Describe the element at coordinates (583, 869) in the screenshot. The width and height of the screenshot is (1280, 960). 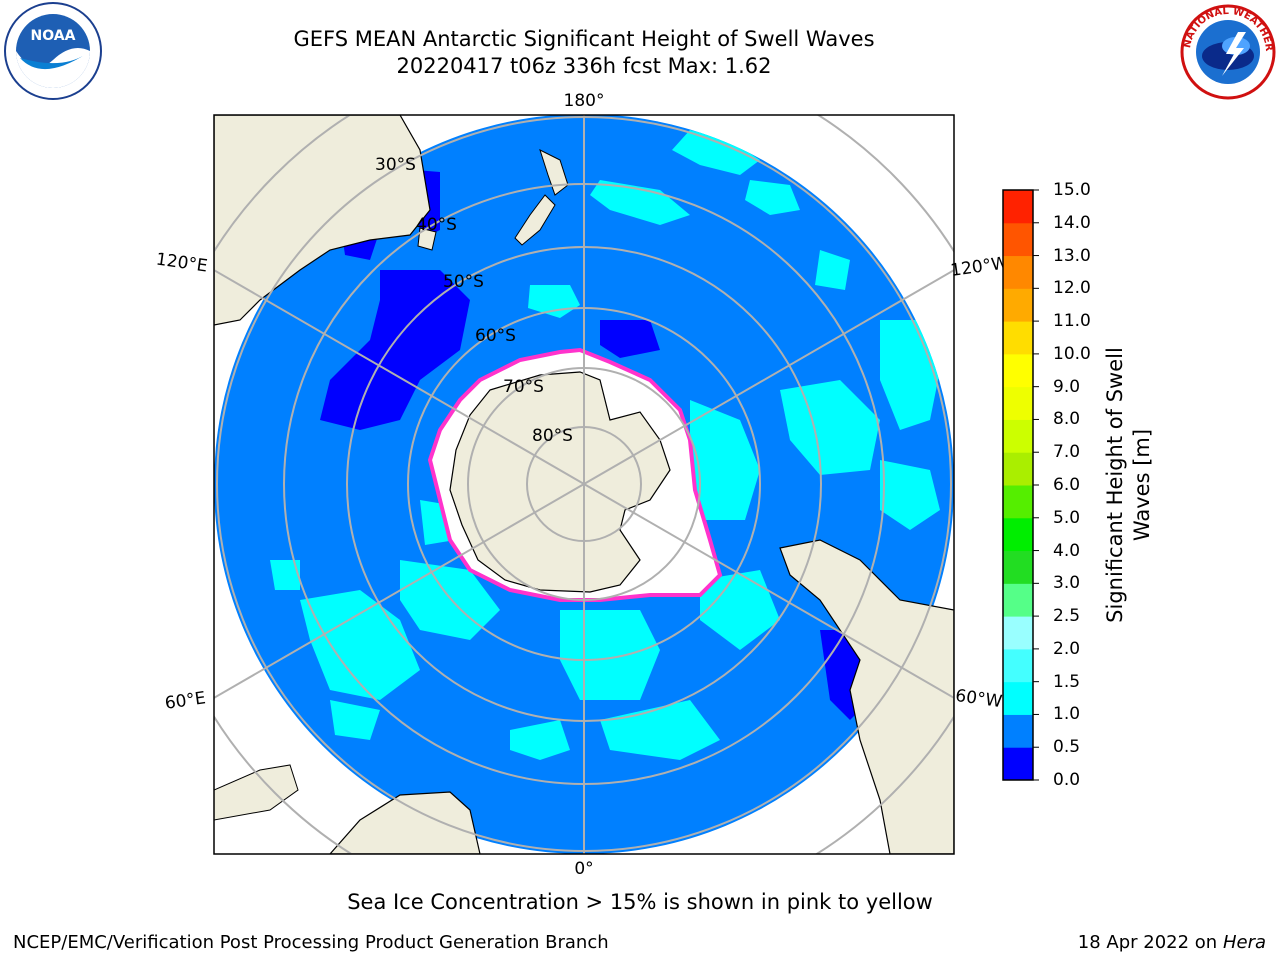
I see `lon-label-0: 0°` at that location.